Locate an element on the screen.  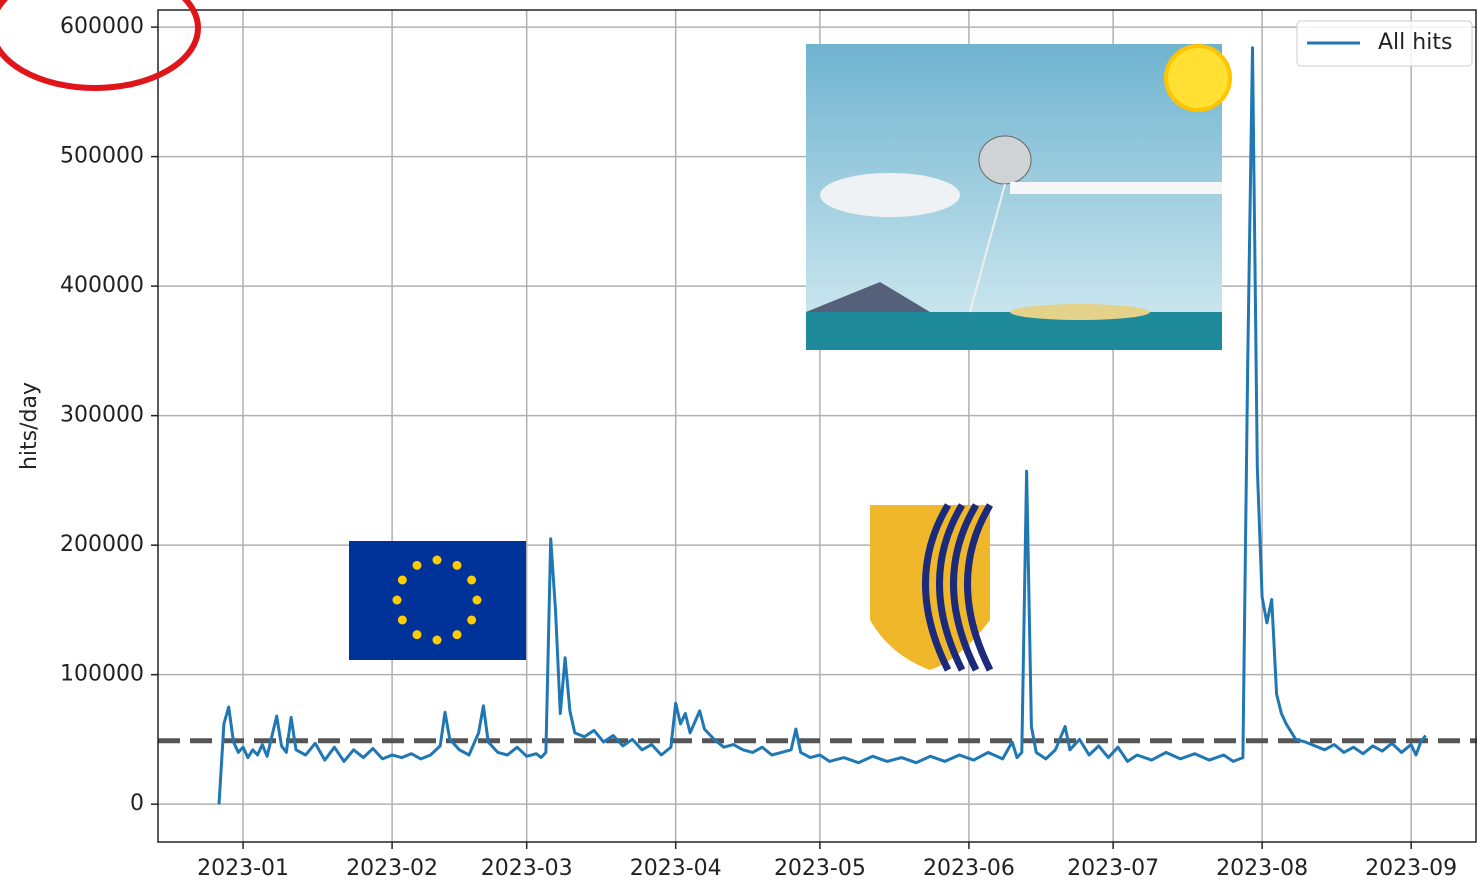
y-tick-label: 500000 is located at coordinates (102, 156).